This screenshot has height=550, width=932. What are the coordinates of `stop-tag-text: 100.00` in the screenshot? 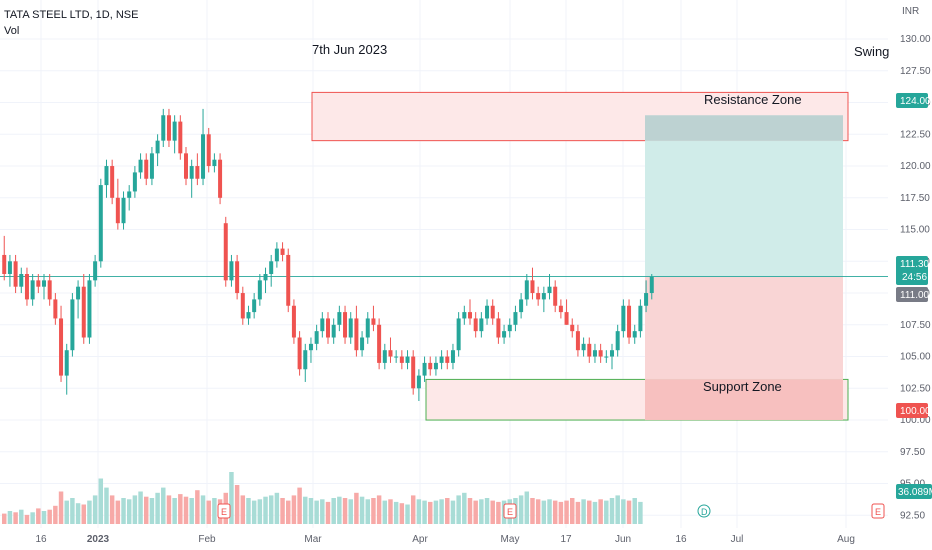 It's located at (915, 411).